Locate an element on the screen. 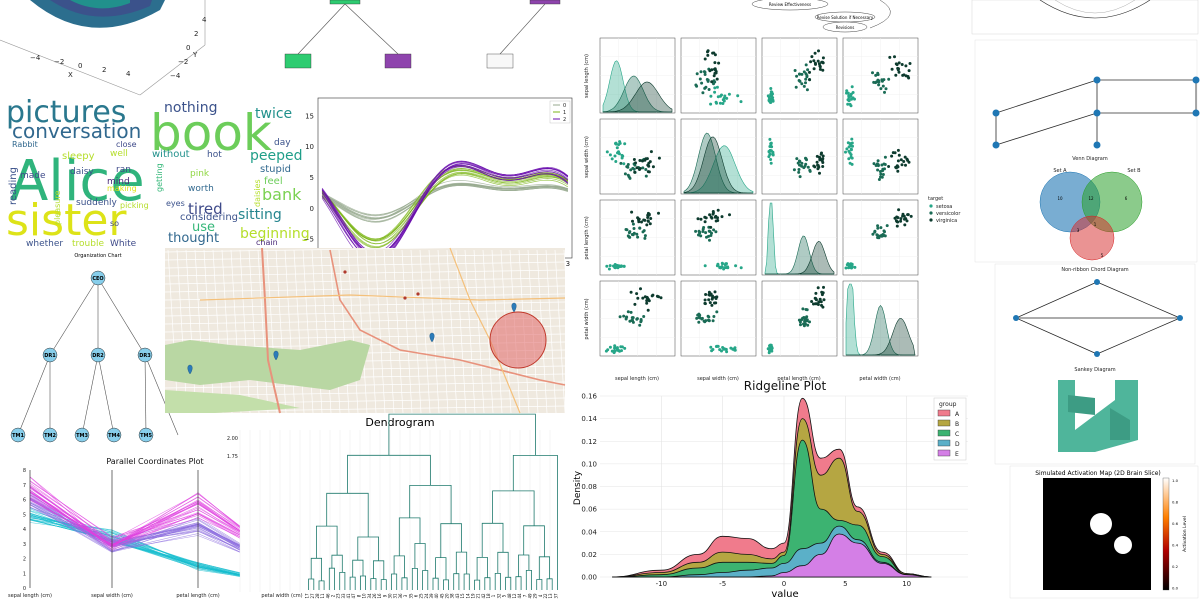 The height and width of the screenshot is (600, 1200). org-chart-title: Organization Chart is located at coordinates (97, 256).